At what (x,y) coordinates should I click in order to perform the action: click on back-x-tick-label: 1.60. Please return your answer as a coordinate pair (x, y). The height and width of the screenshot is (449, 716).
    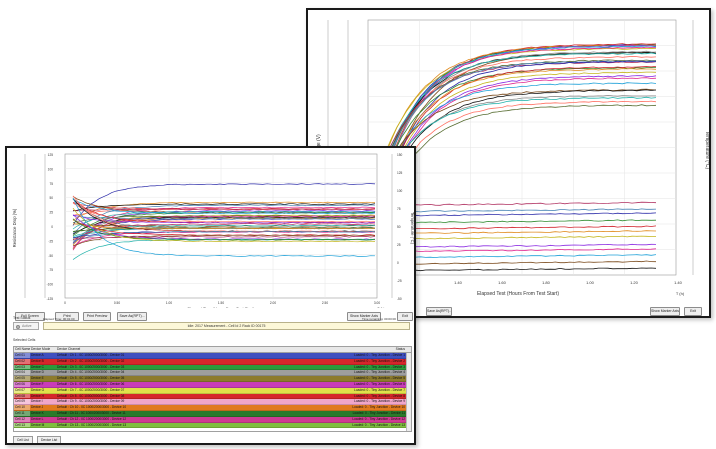
    Looking at the image, I should click on (502, 282).